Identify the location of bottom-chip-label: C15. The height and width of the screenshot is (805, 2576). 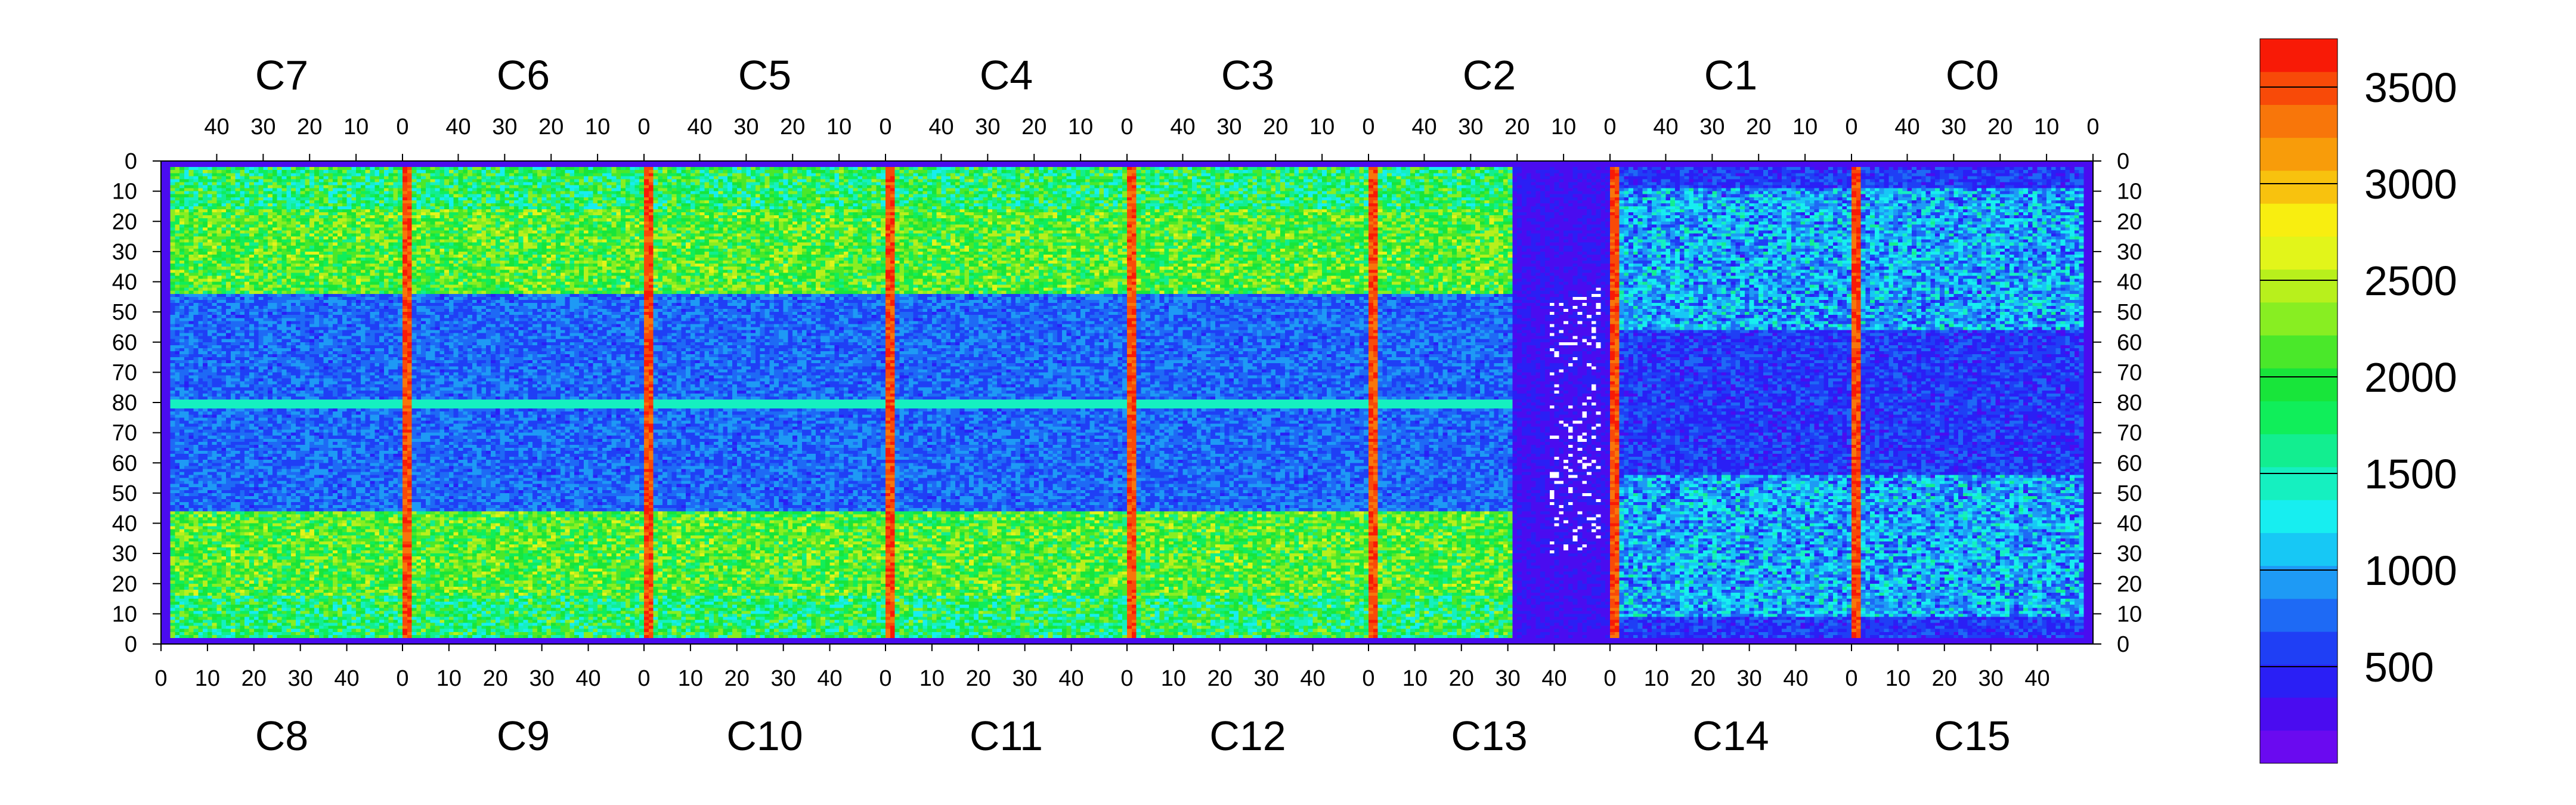
(1972, 736).